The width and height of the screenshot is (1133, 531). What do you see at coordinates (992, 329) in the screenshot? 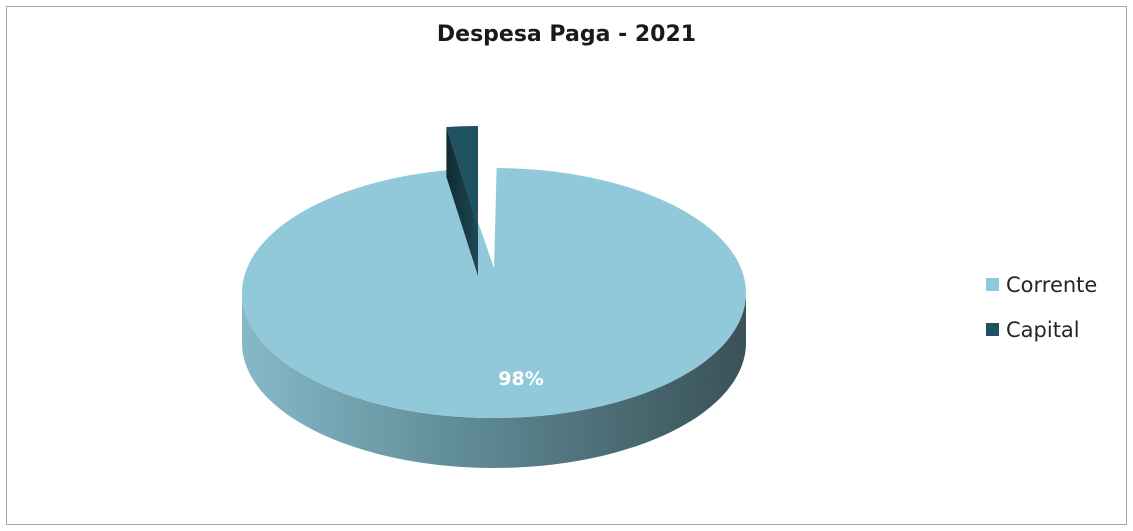
I see `legend-swatch-capital` at bounding box center [992, 329].